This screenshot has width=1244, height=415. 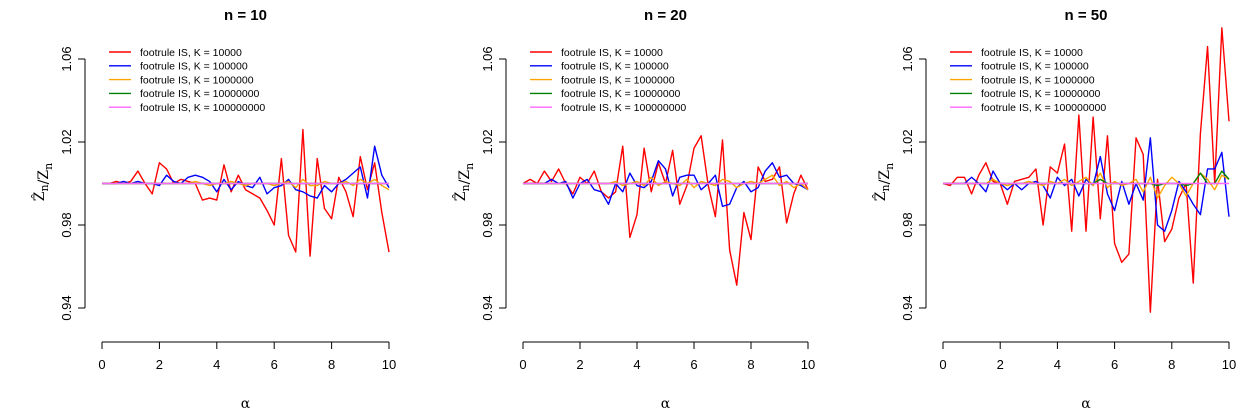 I want to click on chart-title: n = 20, so click(x=665, y=15).